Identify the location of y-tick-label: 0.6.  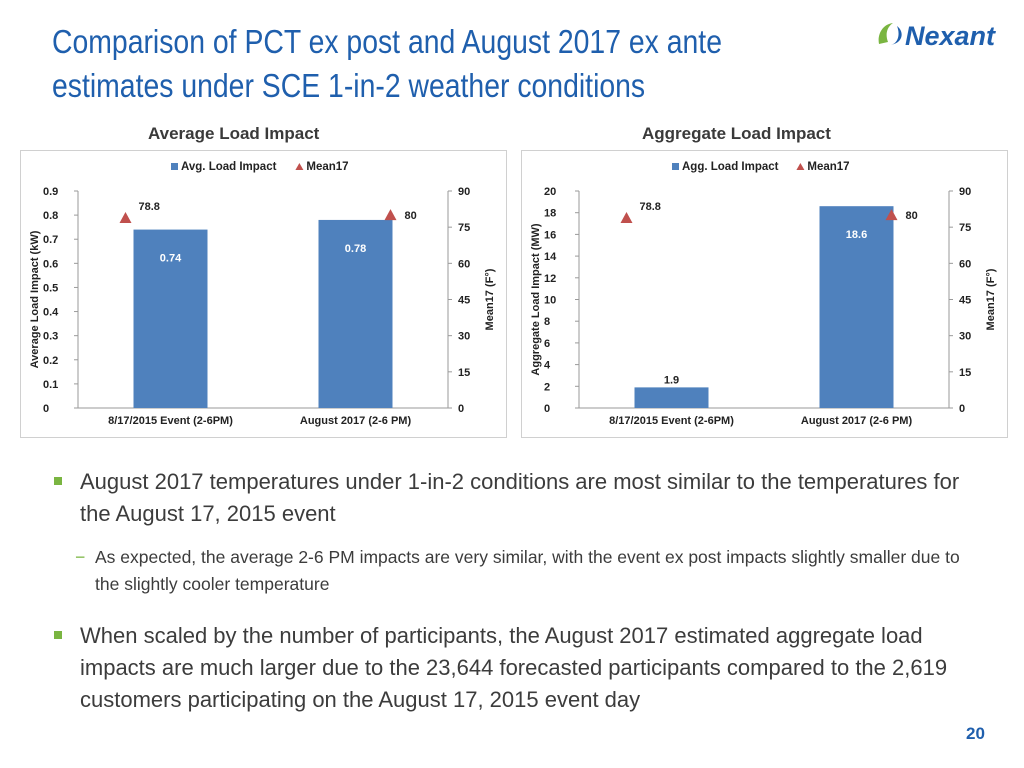
(50, 264).